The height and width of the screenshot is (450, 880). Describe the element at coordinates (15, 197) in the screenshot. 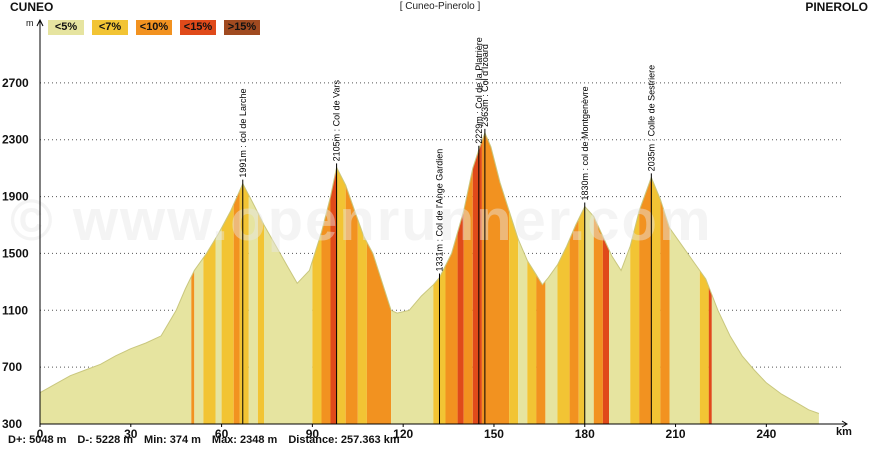

I see `y-tick-label: 1900` at that location.